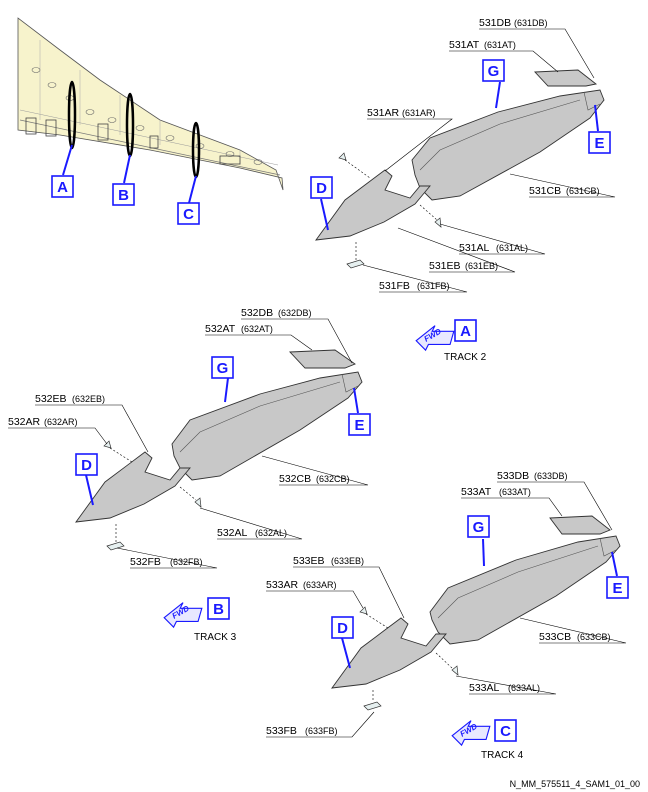 The image size is (648, 792). I want to click on label-633db: (633DB), so click(551, 476).